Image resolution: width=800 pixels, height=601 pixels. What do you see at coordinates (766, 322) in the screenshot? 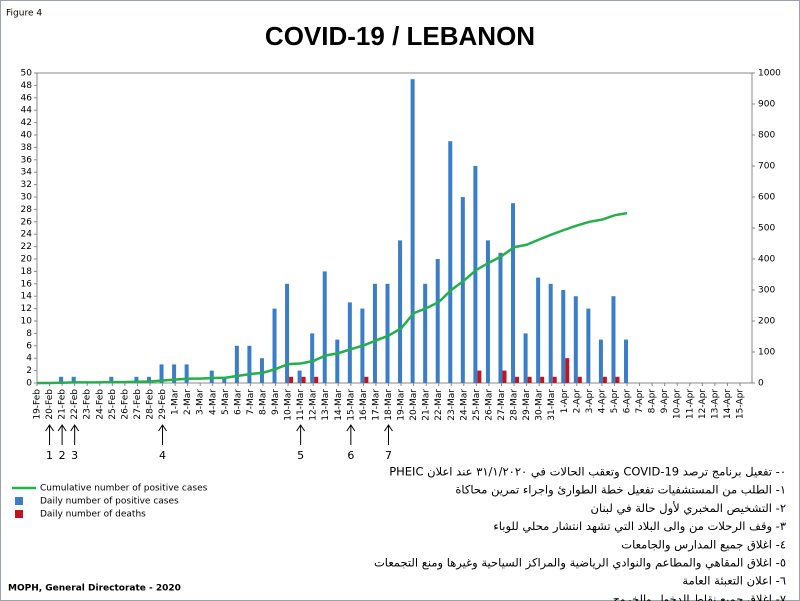
I see `y2-tick-label: 200` at bounding box center [766, 322].